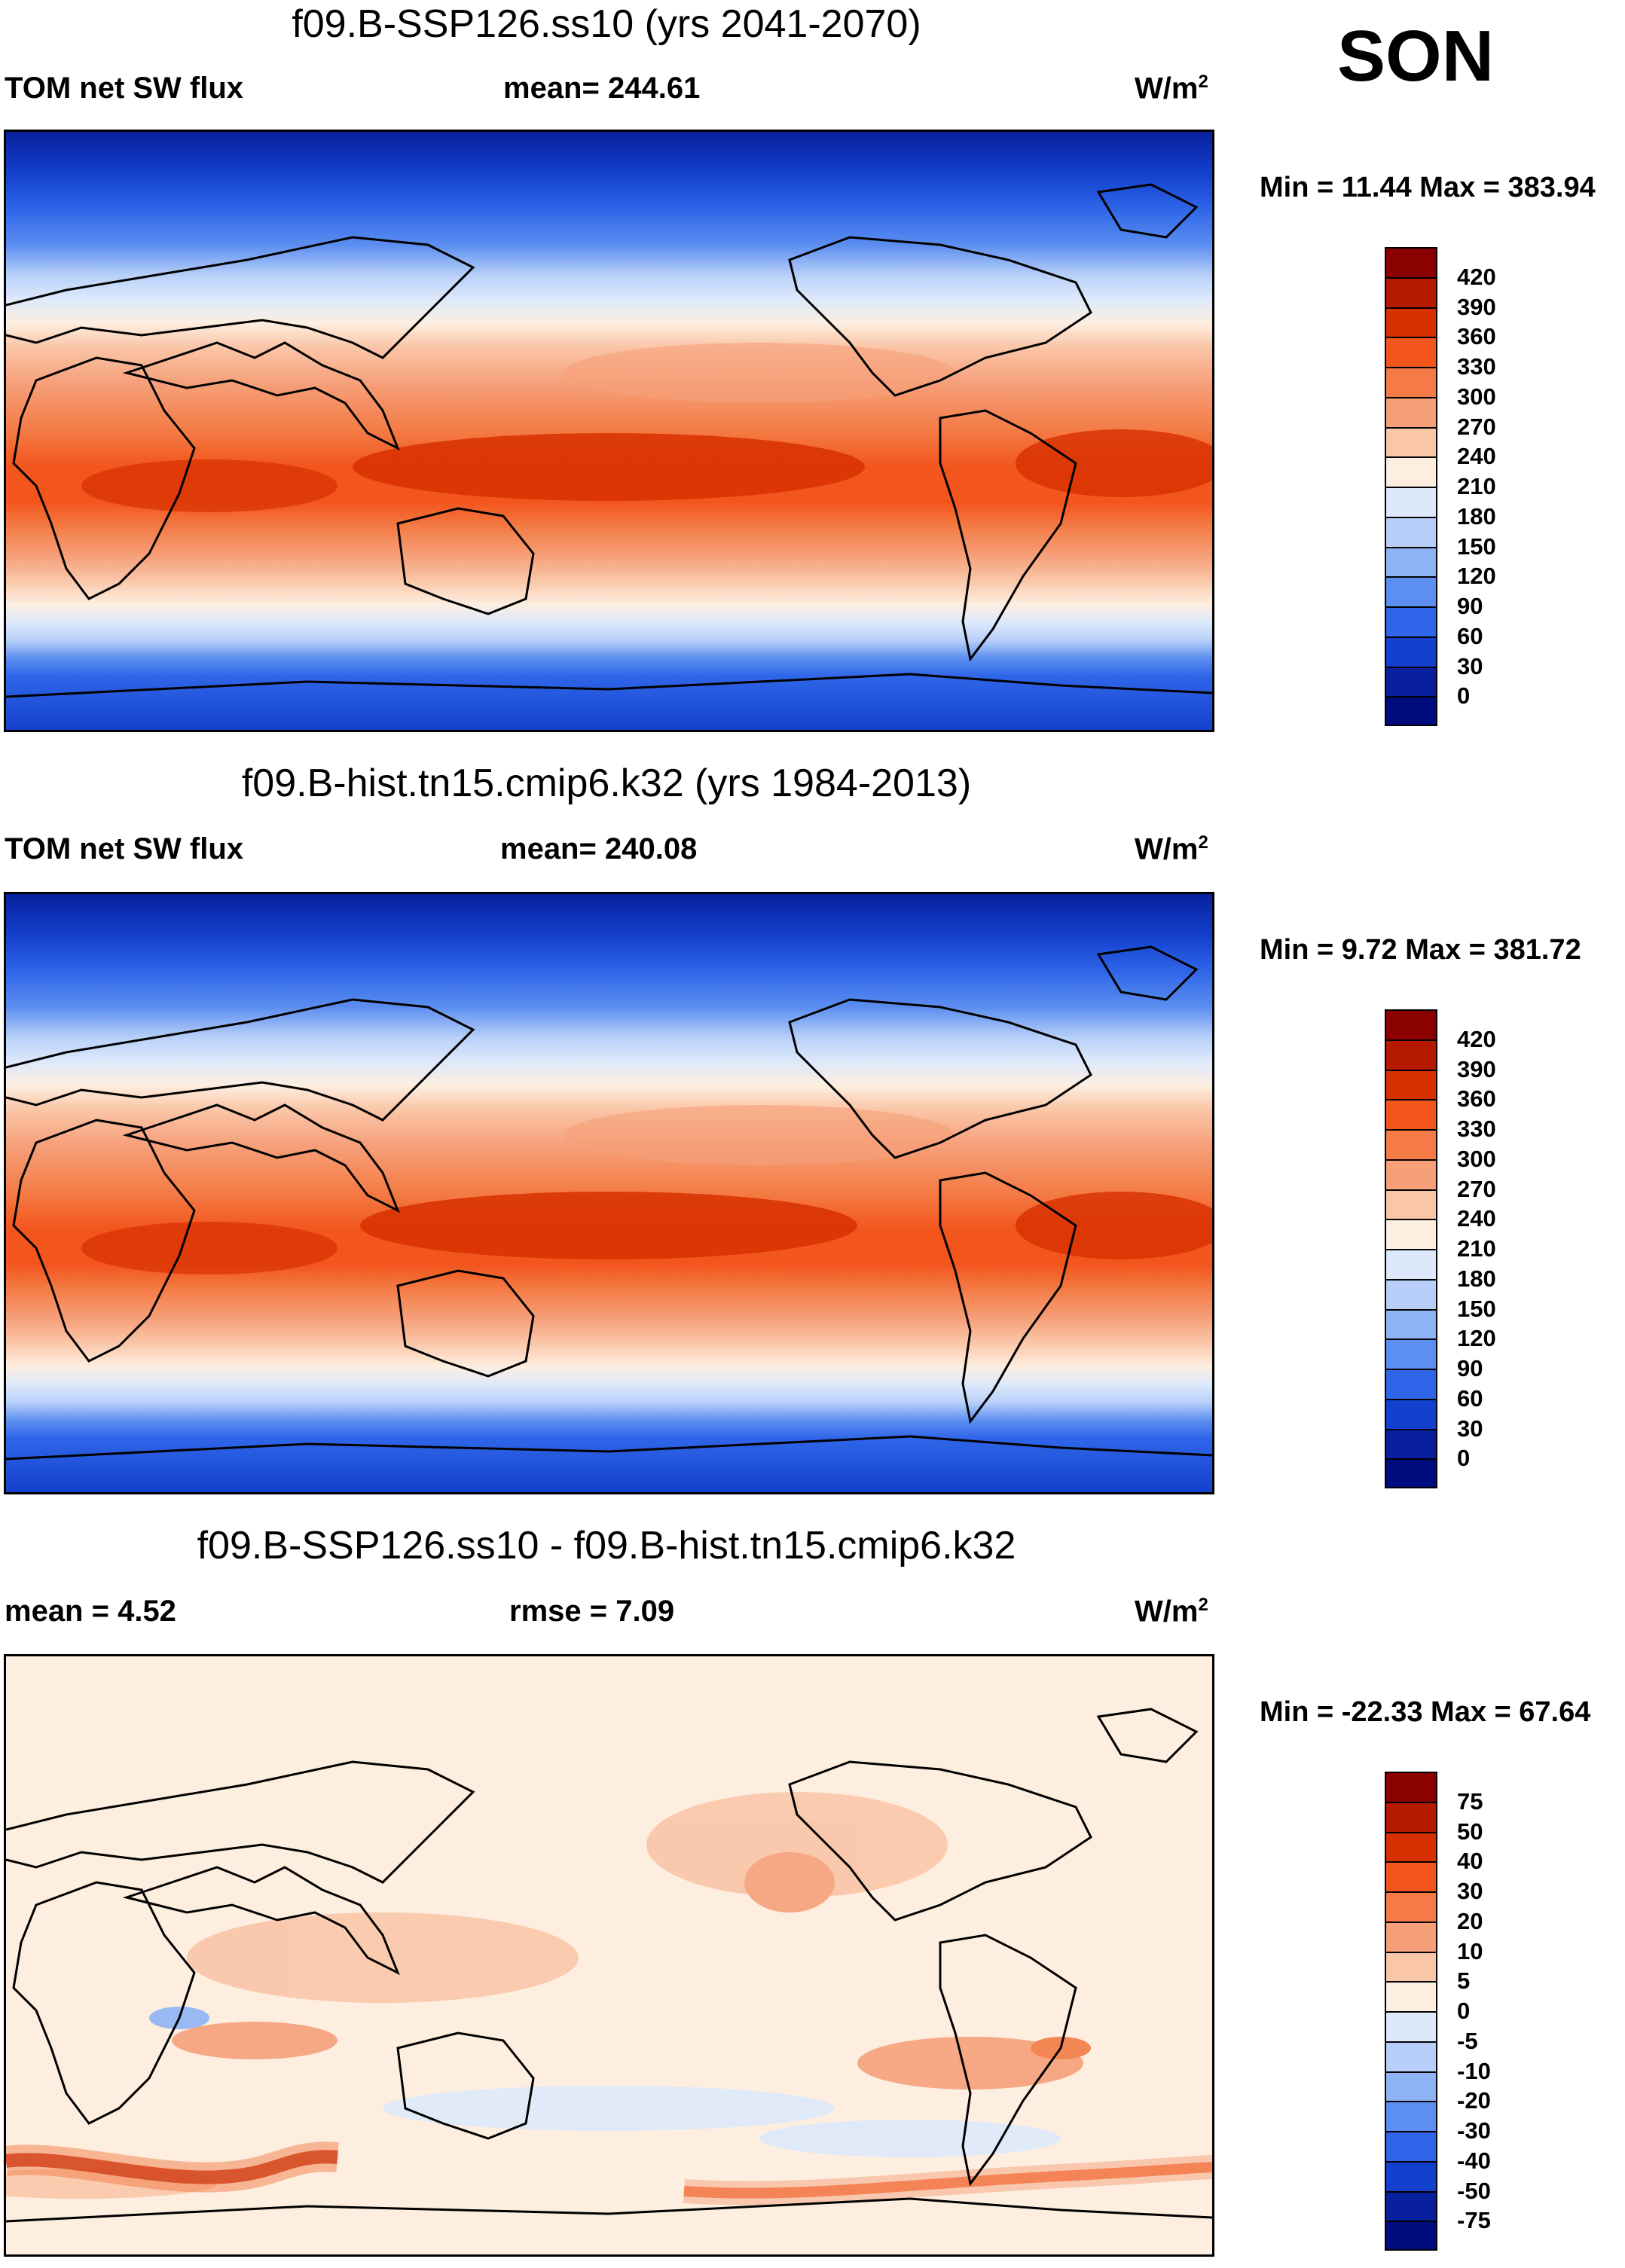 The height and width of the screenshot is (2268, 1625). I want to click on colorbar-tick-label: 5, so click(1464, 1981).